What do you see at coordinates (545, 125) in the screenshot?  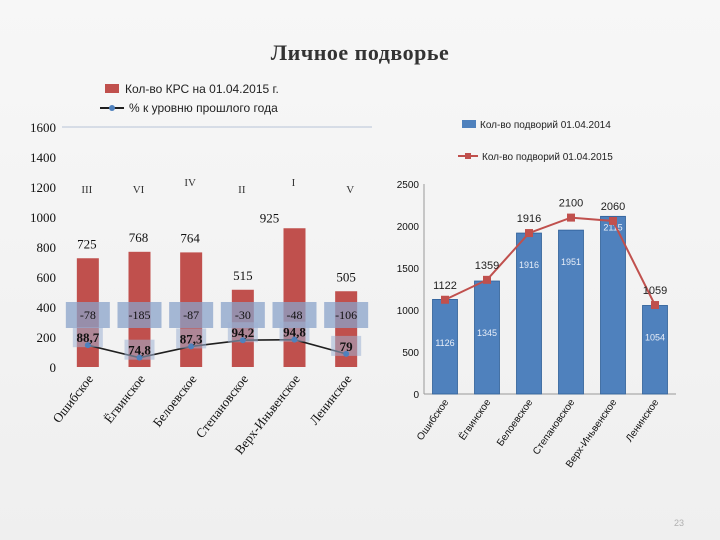 I see `legend-label-2014: Кол-во подворий 01.04.2014` at bounding box center [545, 125].